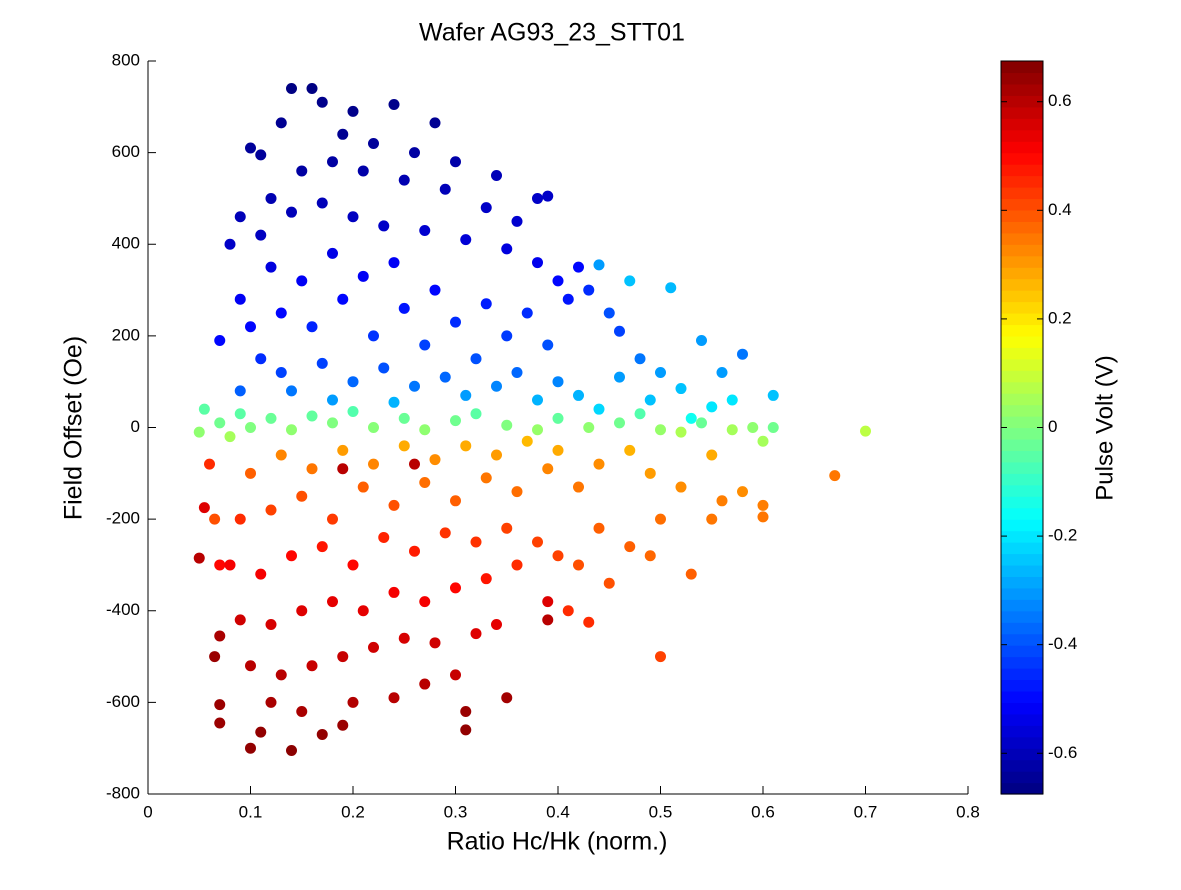  Describe the element at coordinates (135, 426) in the screenshot. I see `y-tick-label: 0` at that location.